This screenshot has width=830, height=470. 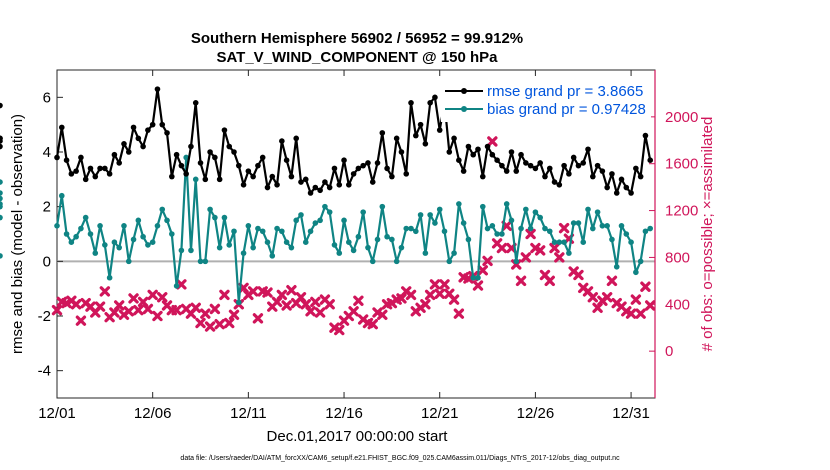 I want to click on y-right-tick-label: 2000, so click(x=681, y=117).